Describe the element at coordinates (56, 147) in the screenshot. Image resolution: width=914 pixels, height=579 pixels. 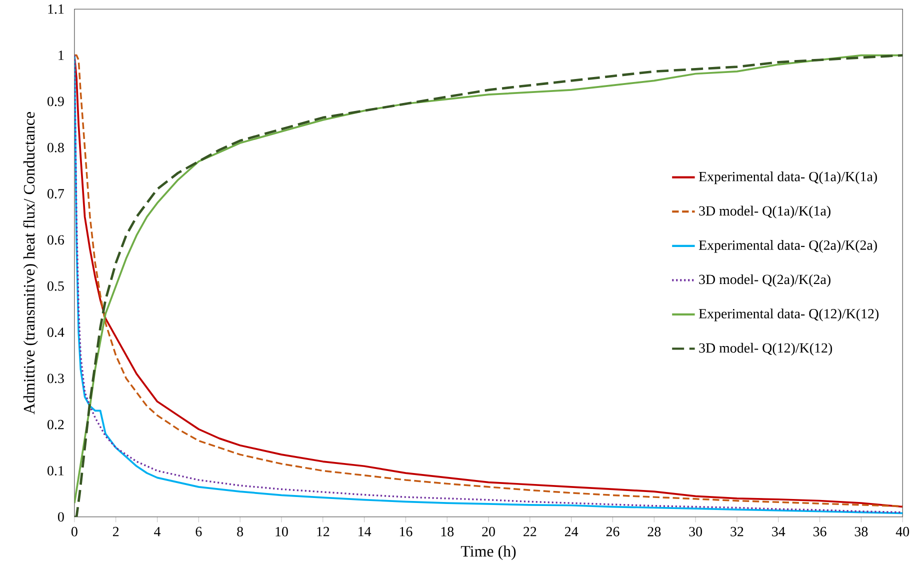
I see `y-tick-label: 0.8` at that location.